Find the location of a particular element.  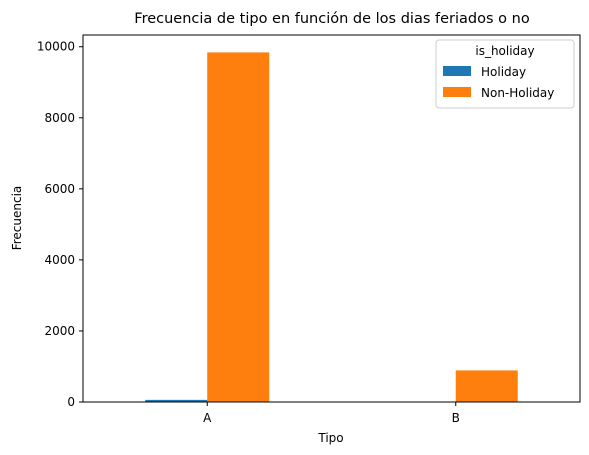

y-tick-label: 6000 is located at coordinates (59, 189).